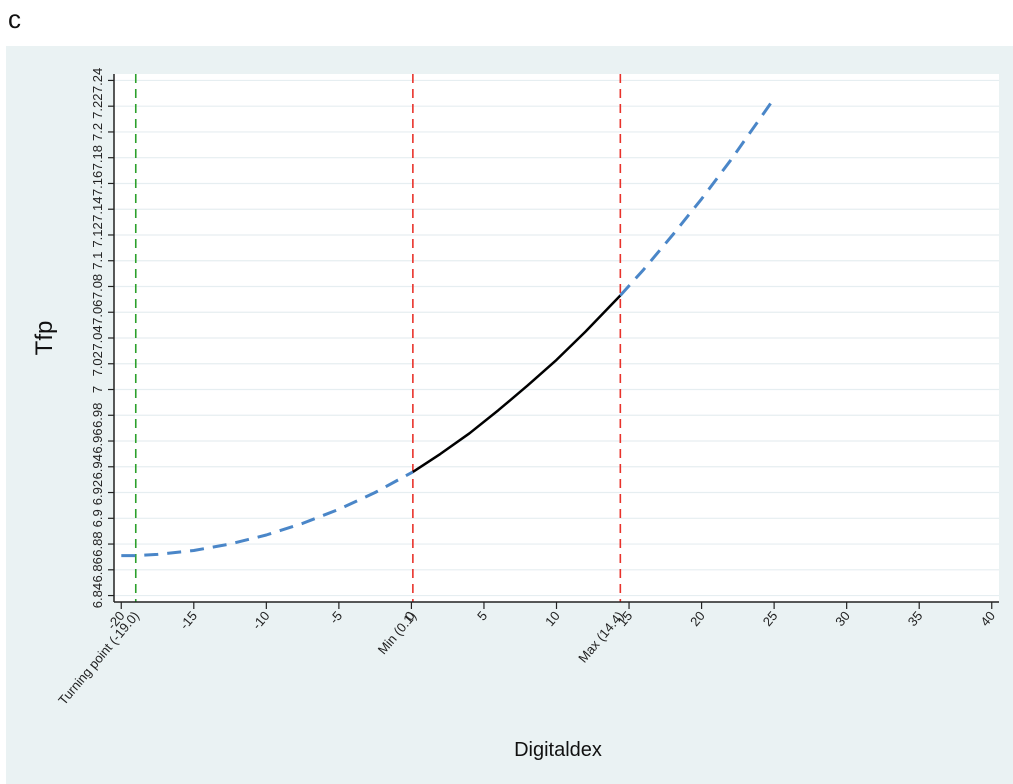 The image size is (1013, 784). What do you see at coordinates (987, 618) in the screenshot?
I see `x-tick-label: 40` at bounding box center [987, 618].